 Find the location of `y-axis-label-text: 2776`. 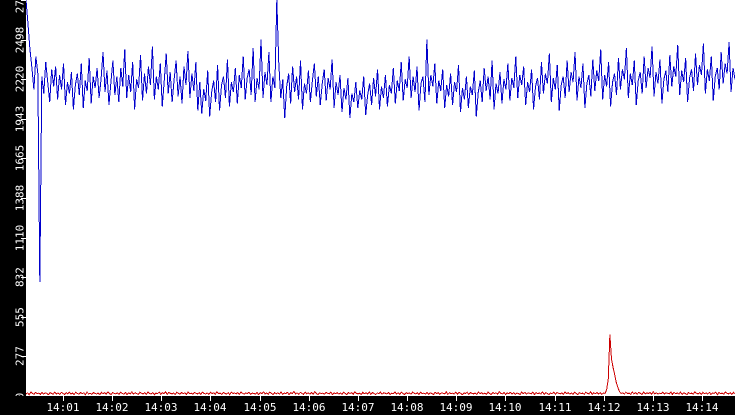

y-axis-label-text: 2776 is located at coordinates (20, 7).